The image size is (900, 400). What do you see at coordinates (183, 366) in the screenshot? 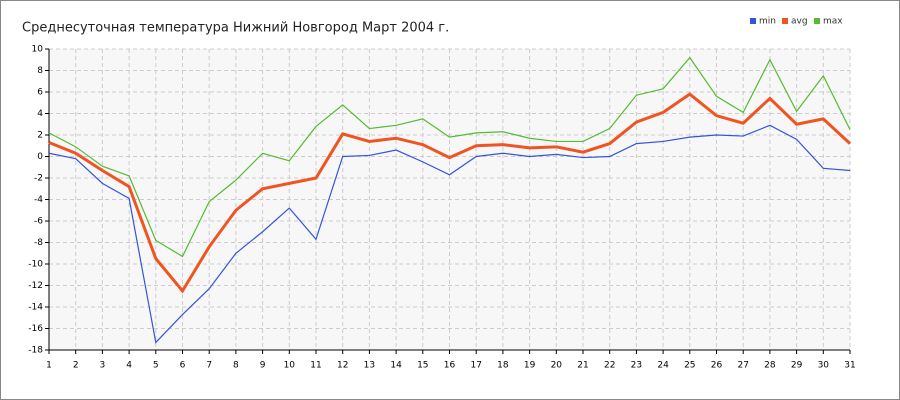
I see `x-tick-label: 6` at bounding box center [183, 366].